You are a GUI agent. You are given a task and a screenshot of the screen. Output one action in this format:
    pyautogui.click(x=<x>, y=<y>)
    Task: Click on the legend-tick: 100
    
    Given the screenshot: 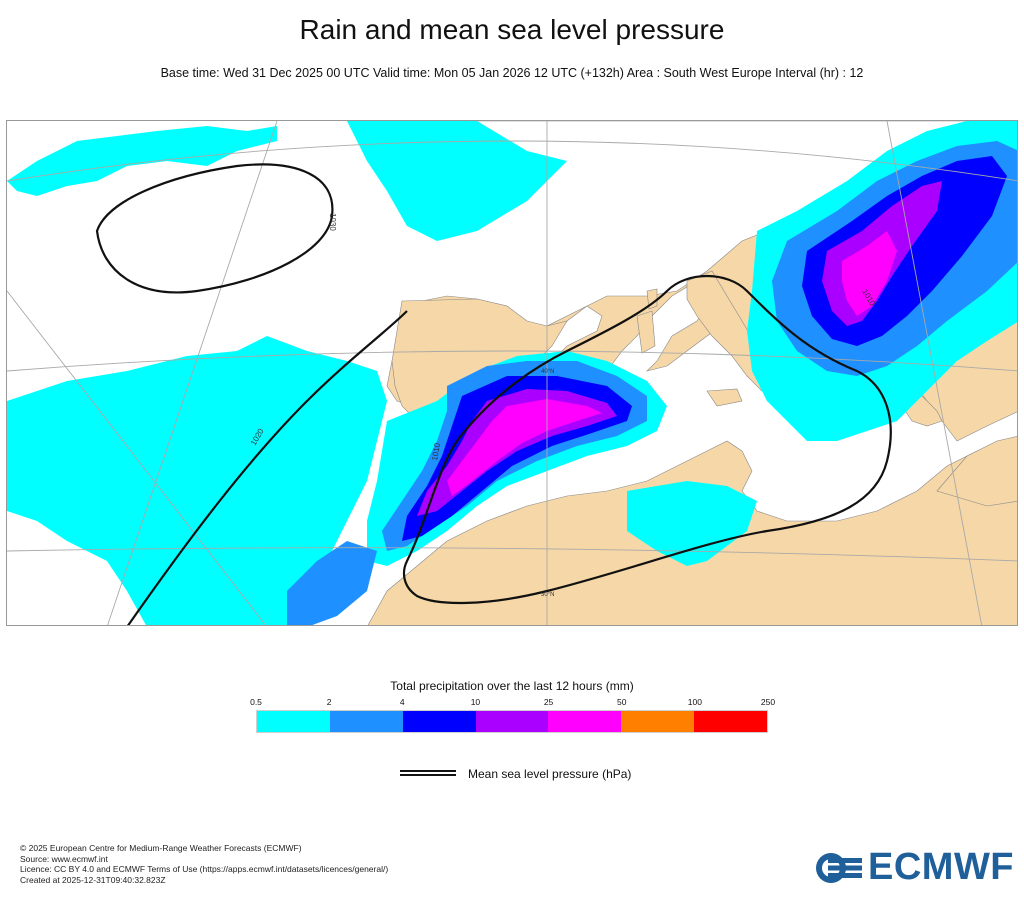 What is the action you would take?
    pyautogui.click(x=694, y=702)
    